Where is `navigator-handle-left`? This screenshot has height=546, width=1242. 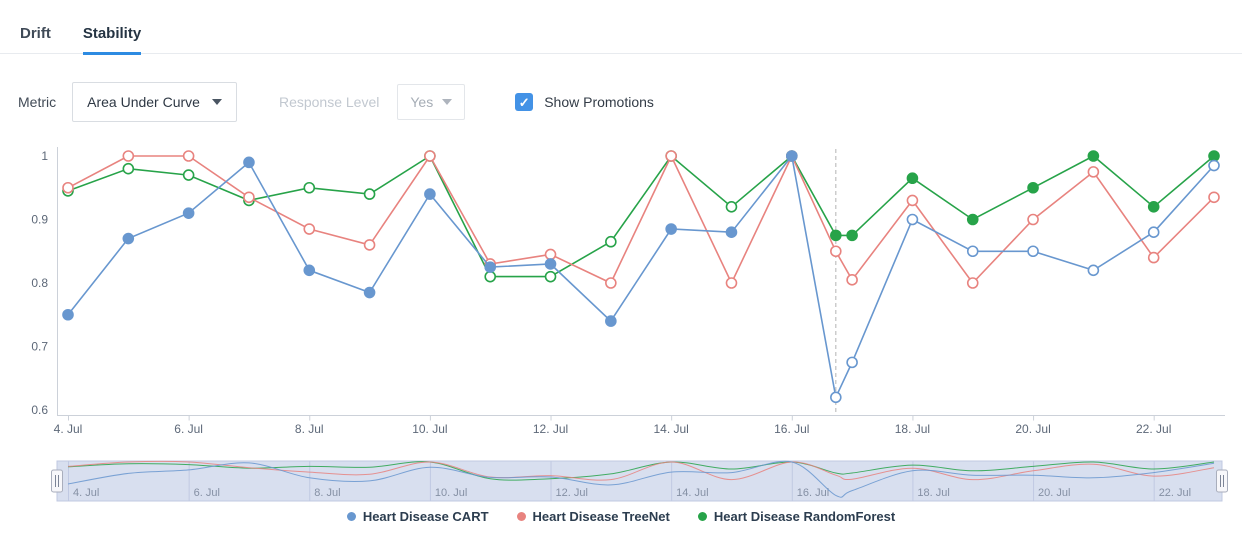 navigator-handle-left is located at coordinates (57, 481).